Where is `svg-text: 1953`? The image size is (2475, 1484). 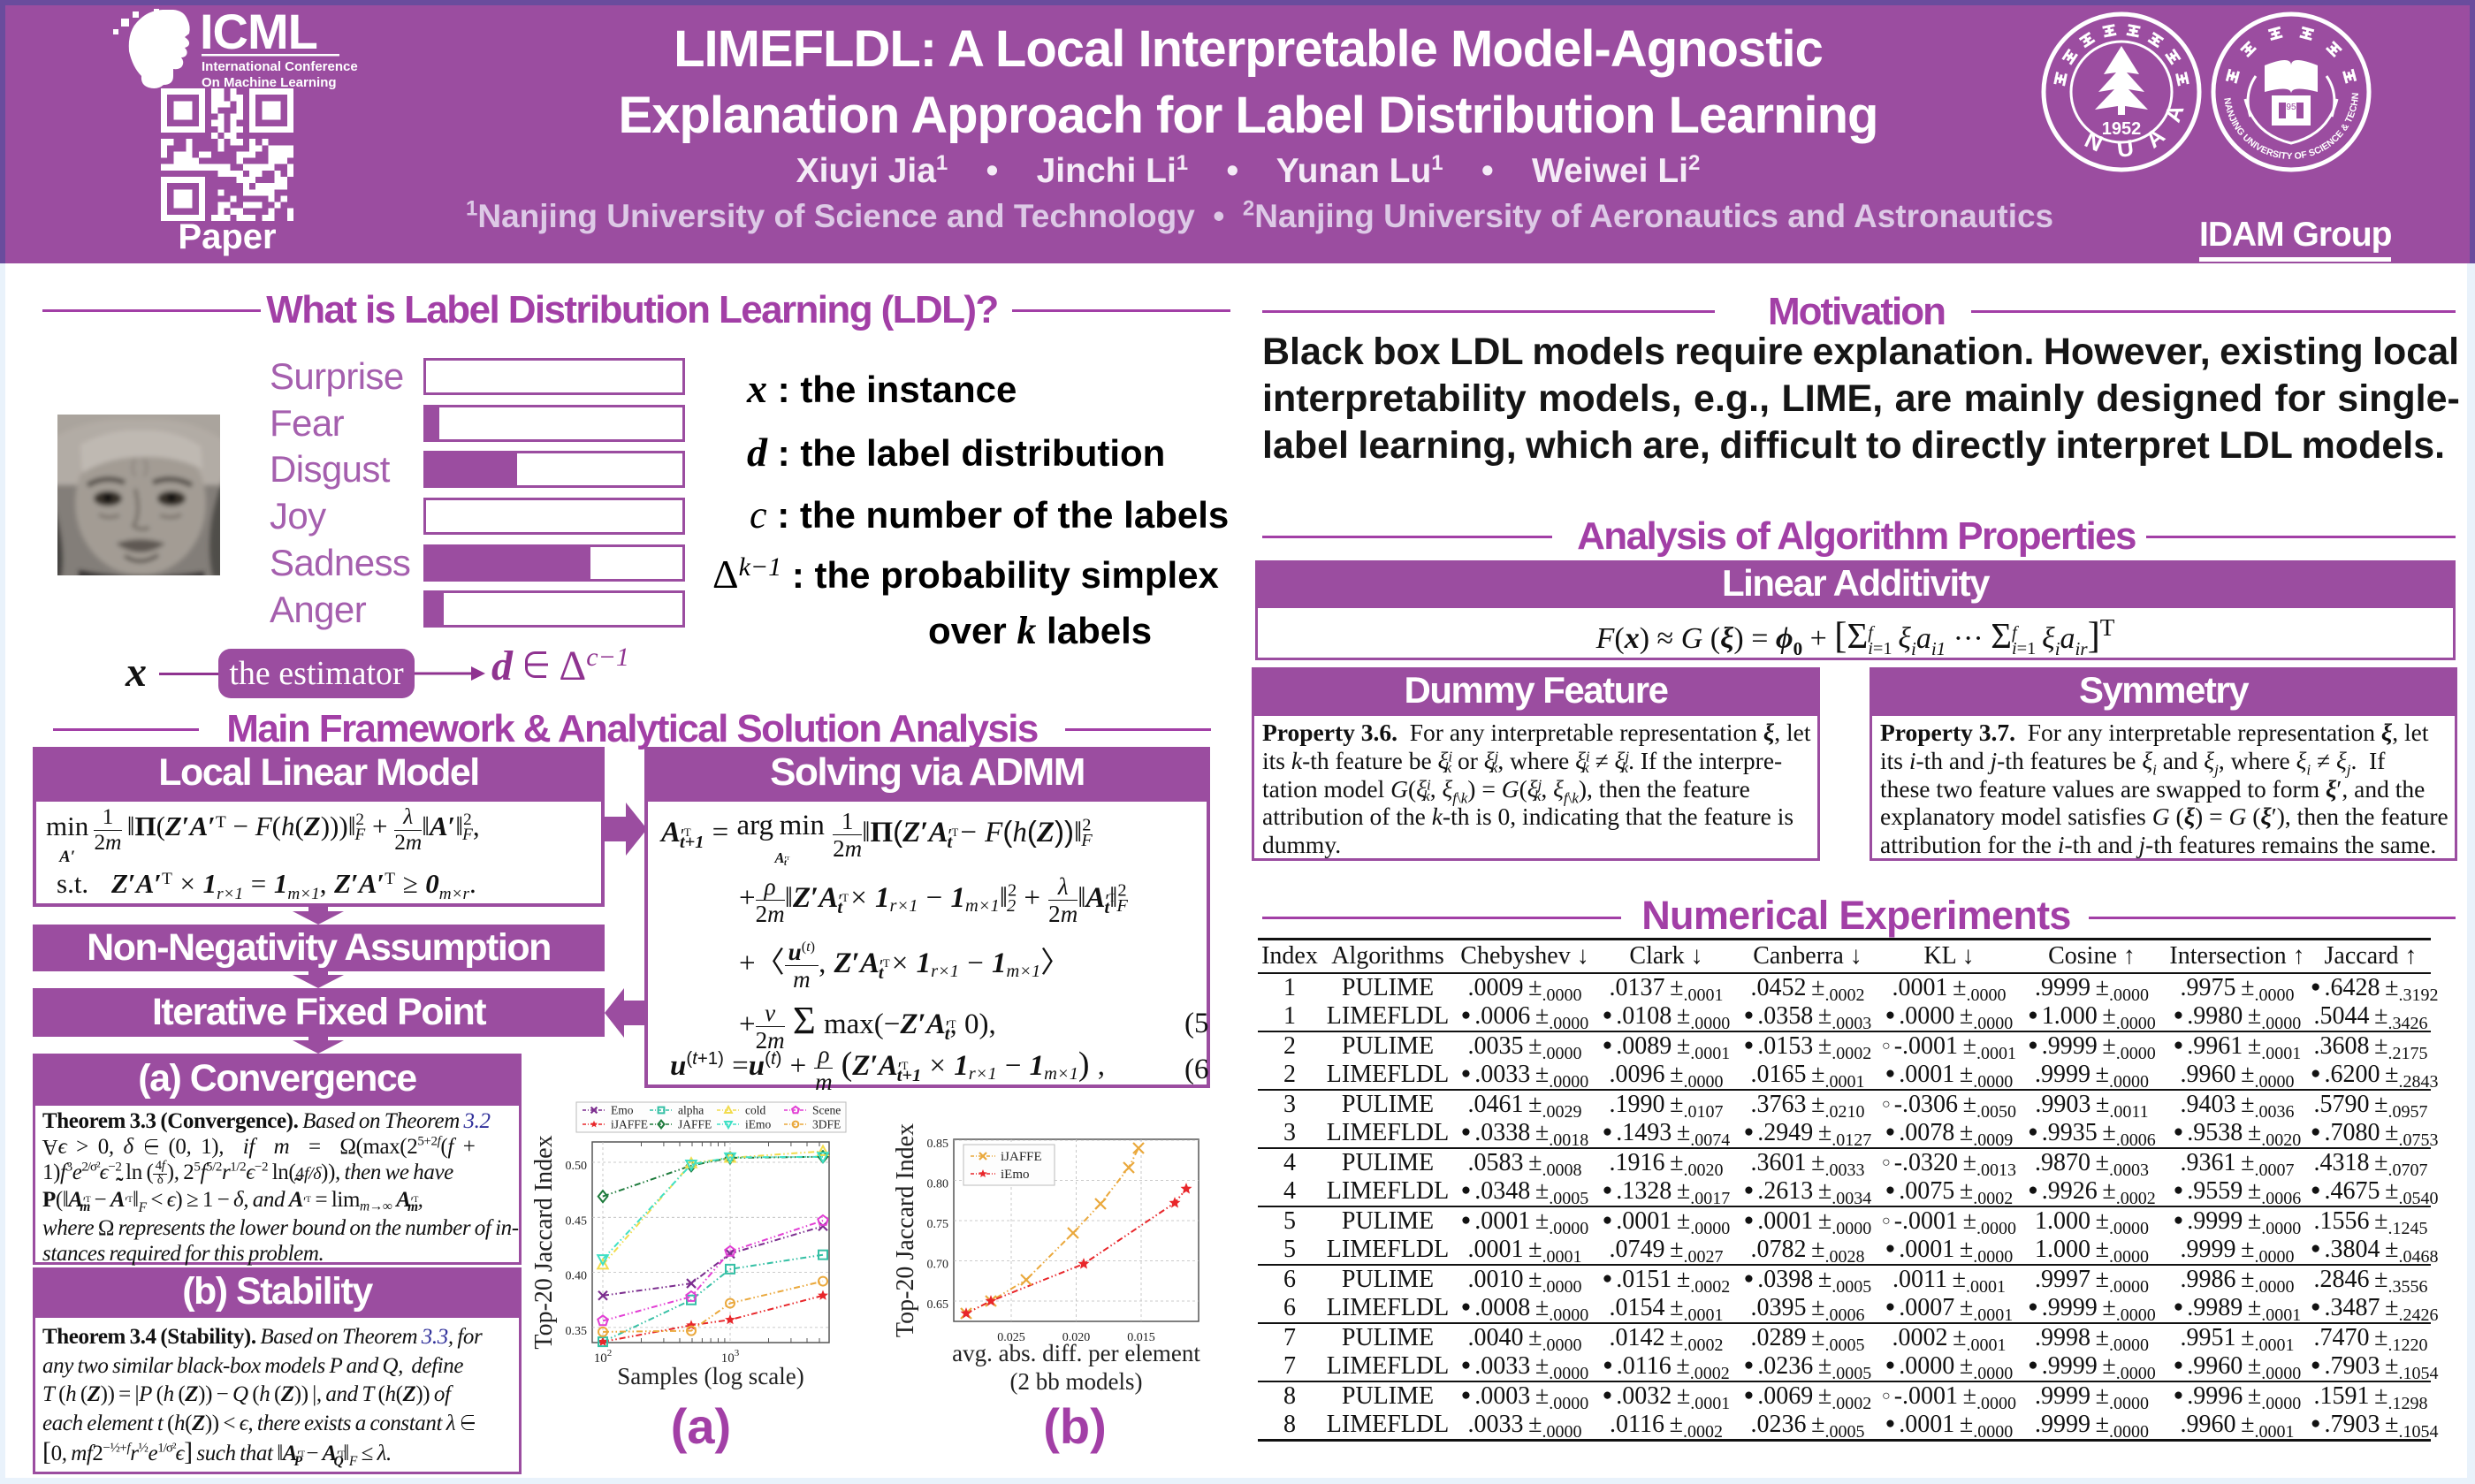 svg-text: 1953 is located at coordinates (2291, 107).